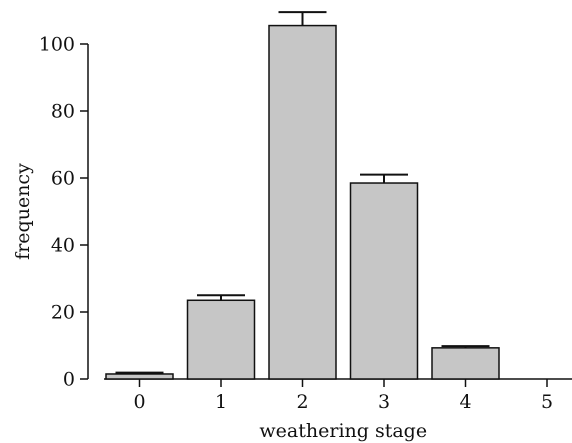 Image resolution: width=572 pixels, height=443 pixels. Describe the element at coordinates (63, 179) in the screenshot. I see `y-tick-label: 60` at that location.